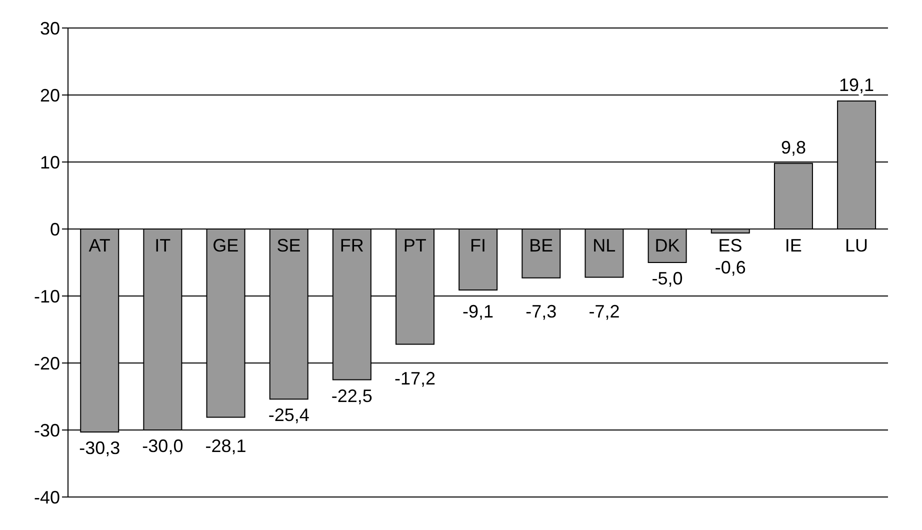 The height and width of the screenshot is (530, 922). Describe the element at coordinates (351, 396) in the screenshot. I see `data-label: -22,5` at that location.